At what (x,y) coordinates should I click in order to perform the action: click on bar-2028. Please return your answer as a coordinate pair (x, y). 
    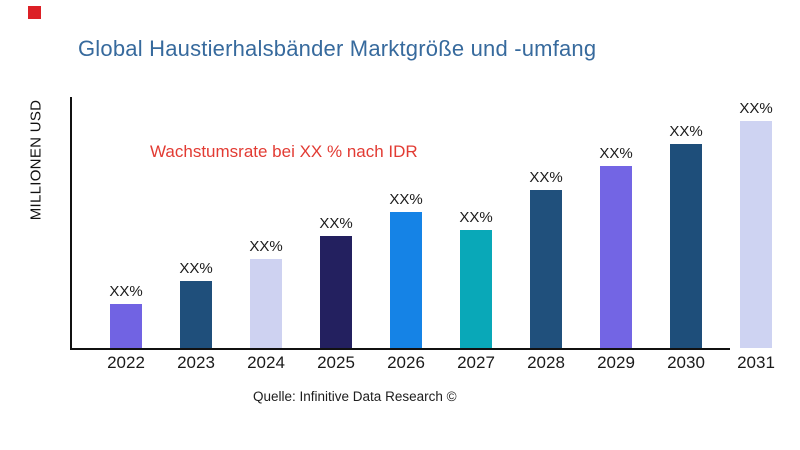
    Looking at the image, I should click on (546, 269).